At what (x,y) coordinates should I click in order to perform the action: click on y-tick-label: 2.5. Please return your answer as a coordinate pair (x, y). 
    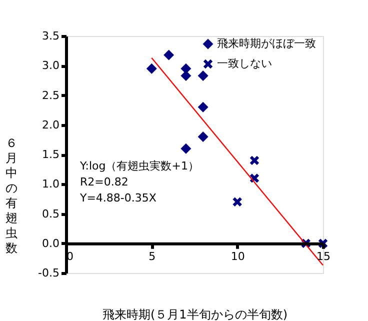
    Looking at the image, I should click on (51, 95).